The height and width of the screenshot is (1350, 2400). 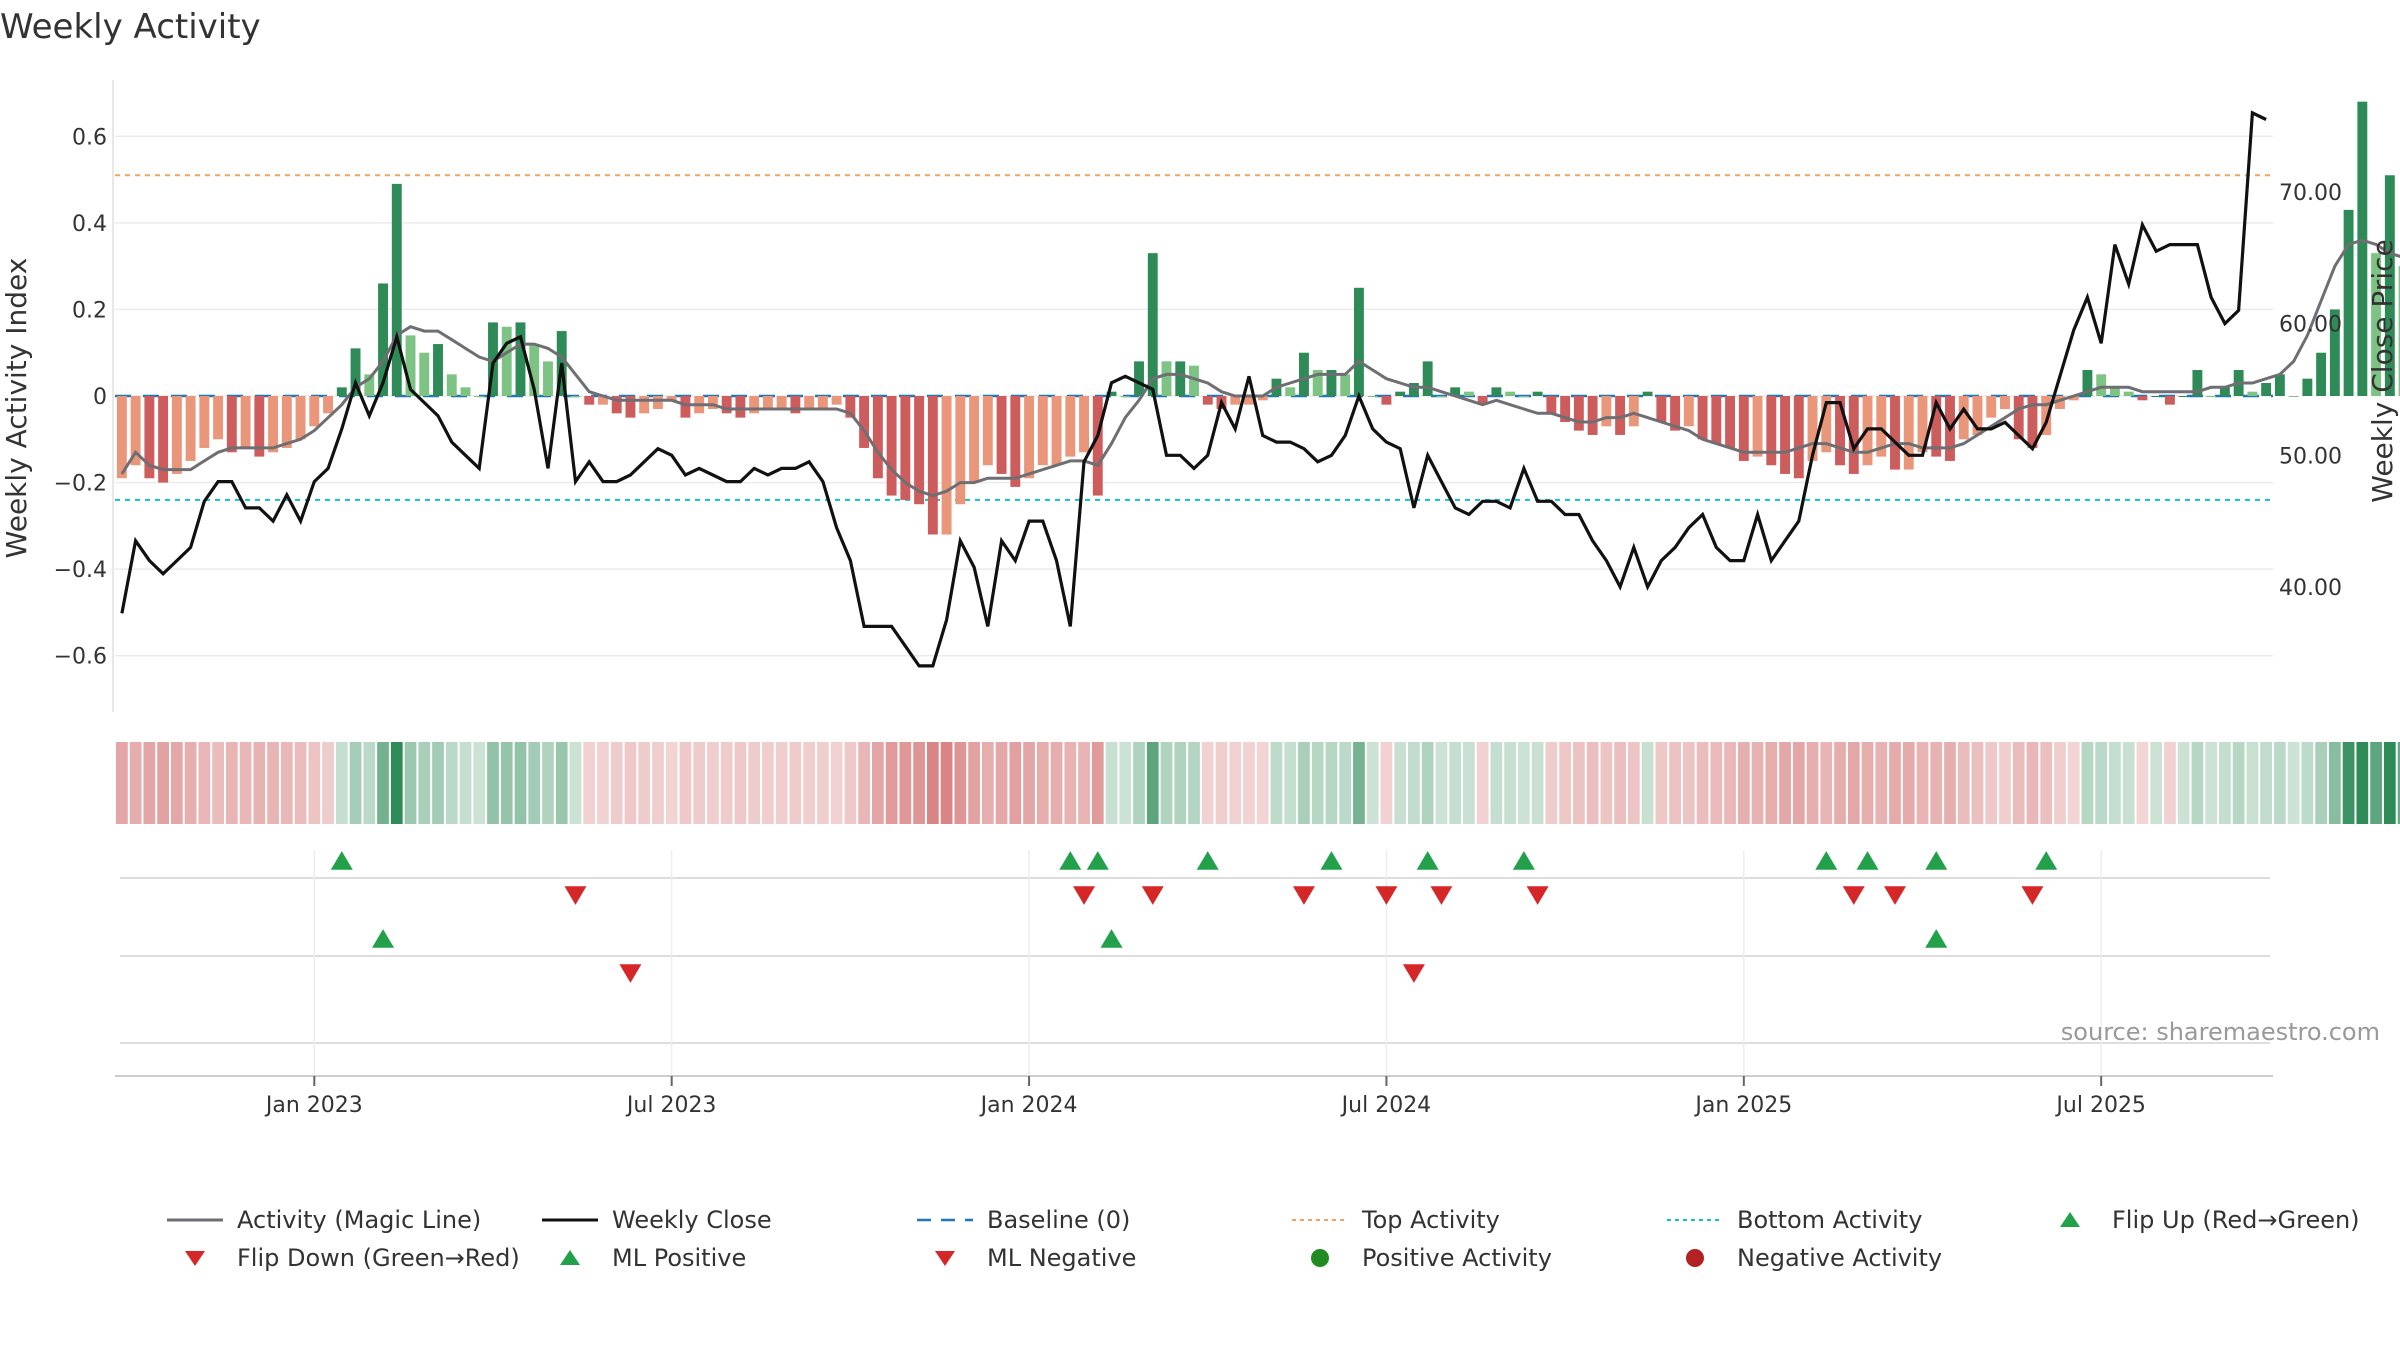 What do you see at coordinates (1431, 1220) in the screenshot?
I see `legend-label: Top Activity` at bounding box center [1431, 1220].